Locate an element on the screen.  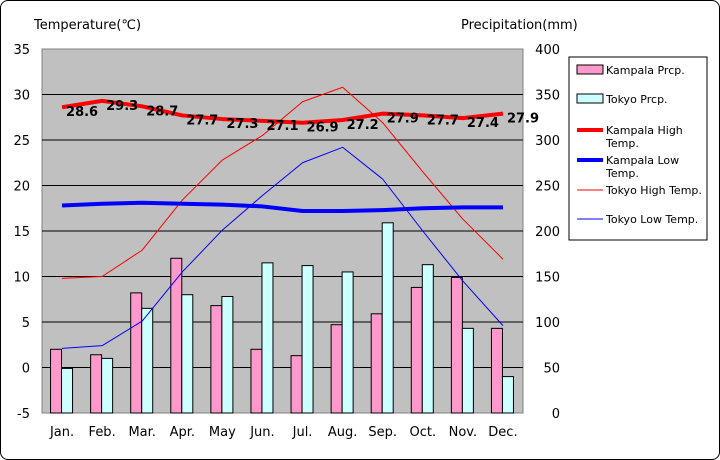
legend-tokyo-prcp: Tokyo Prcp. is located at coordinates (622, 99).